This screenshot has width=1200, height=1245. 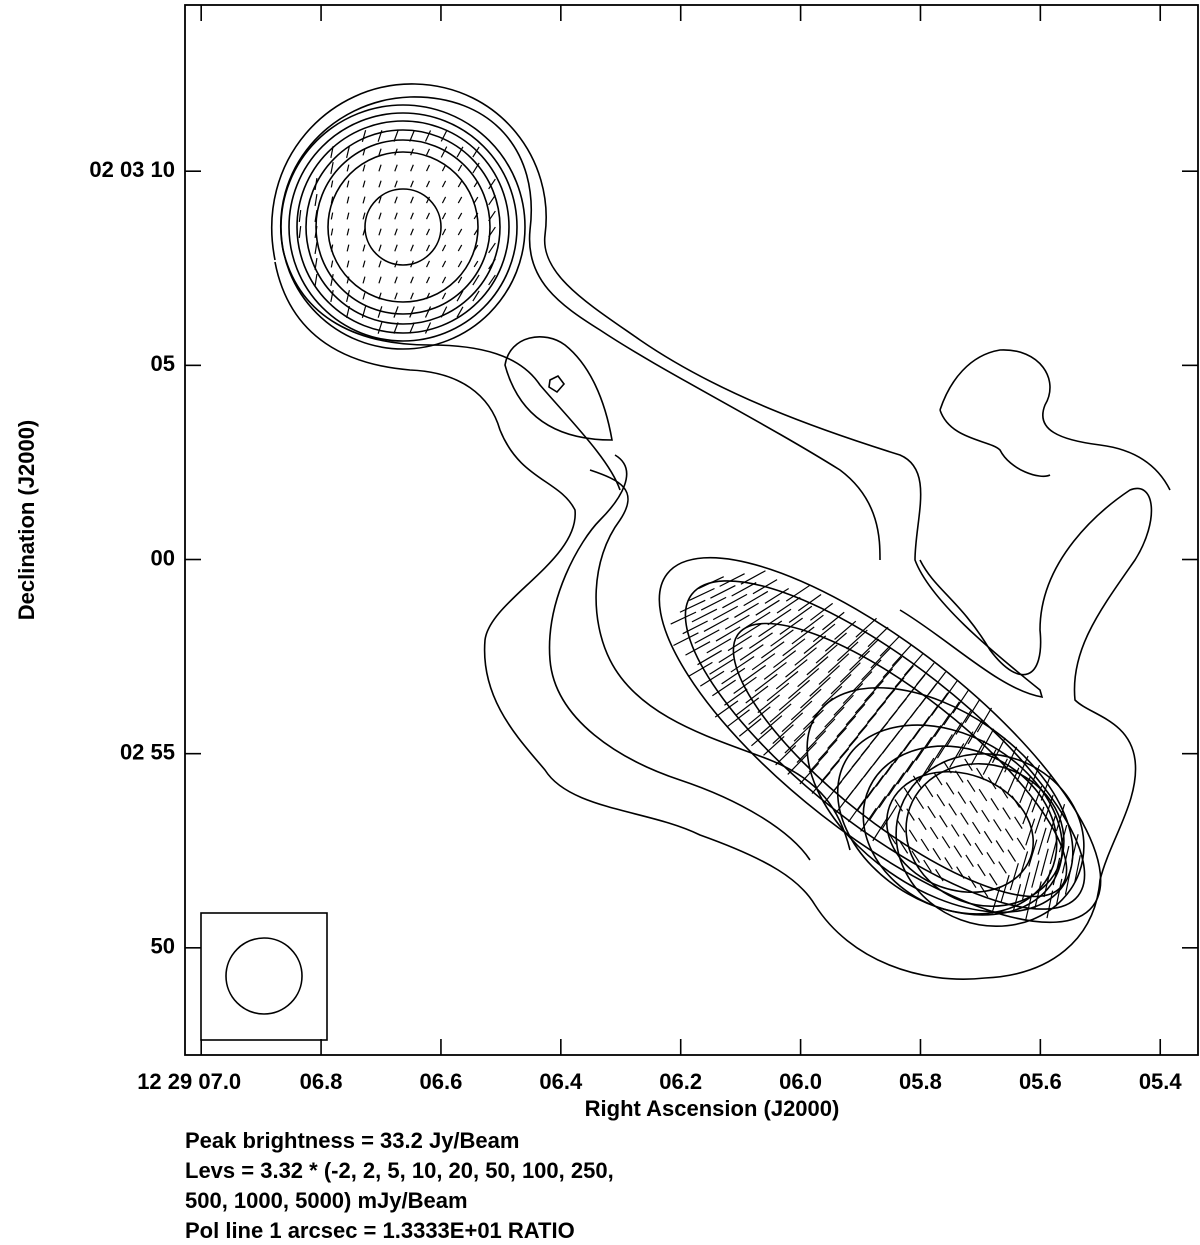 I want to click on beam-box, so click(x=264, y=976).